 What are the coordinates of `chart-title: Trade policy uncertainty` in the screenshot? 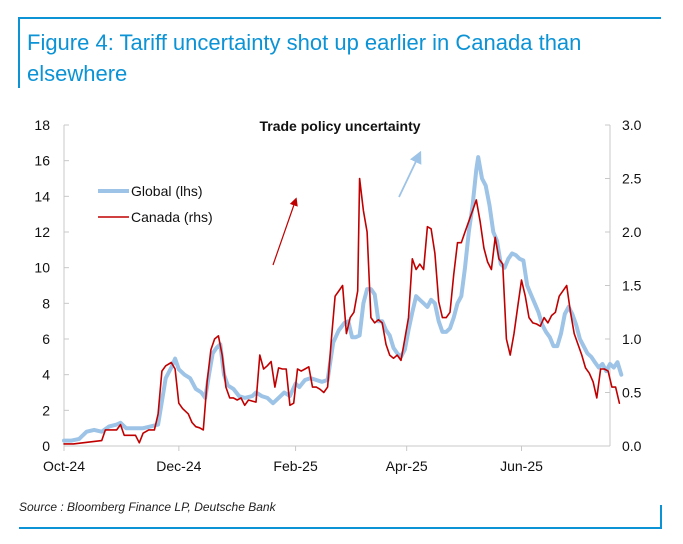 It's located at (339, 126).